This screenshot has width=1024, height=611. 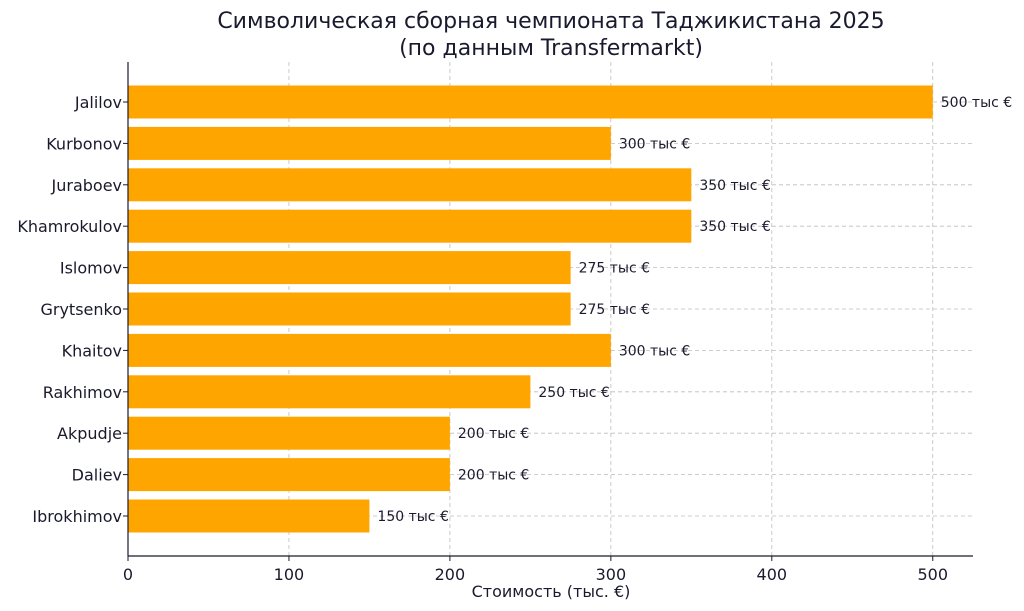 I want to click on chart-subtitle: (по данным Transfermarkt), so click(x=551, y=48).